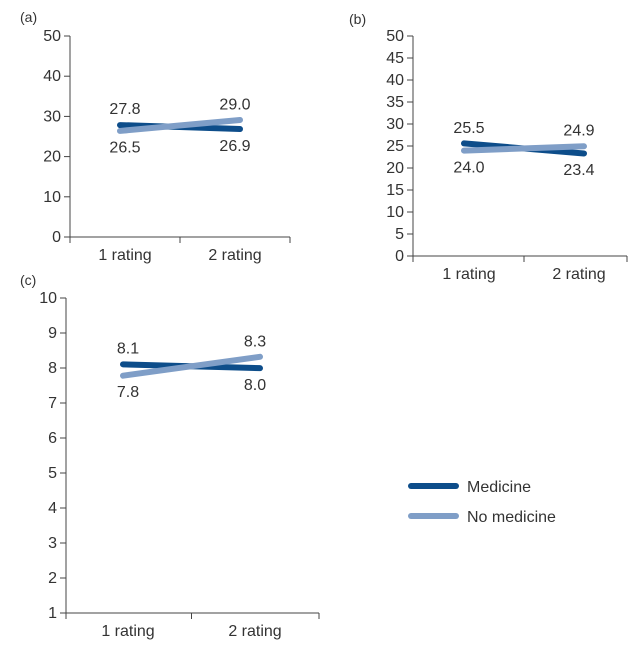 This screenshot has width=633, height=649. I want to click on panel-label: (a), so click(28, 17).